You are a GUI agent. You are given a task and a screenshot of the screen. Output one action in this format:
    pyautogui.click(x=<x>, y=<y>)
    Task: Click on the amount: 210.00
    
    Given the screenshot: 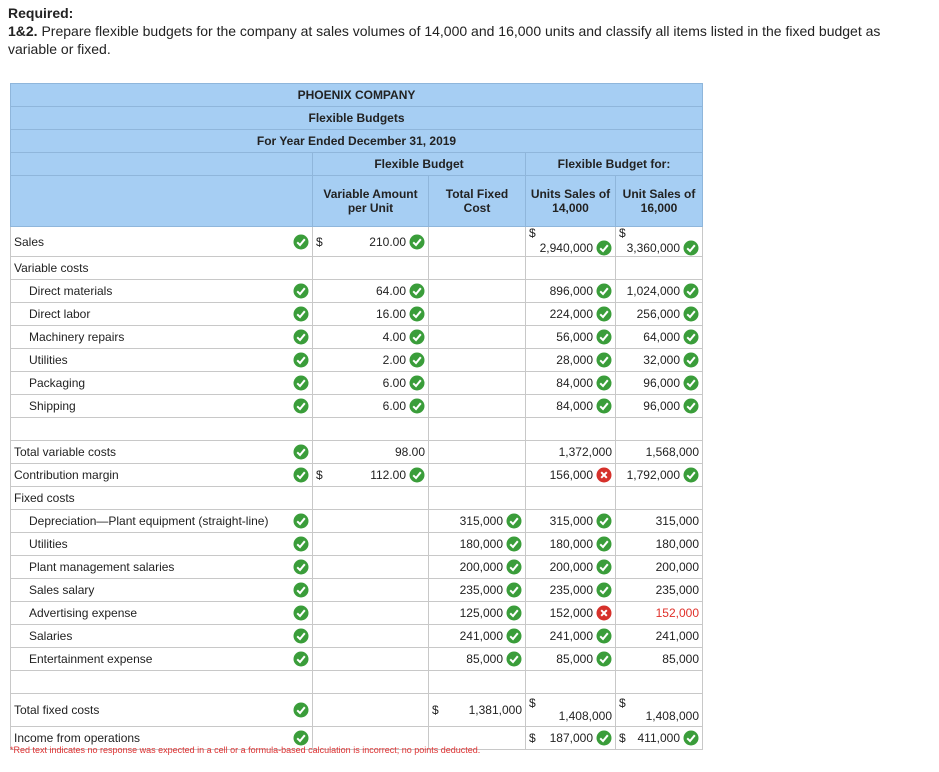 What is the action you would take?
    pyautogui.click(x=387, y=241)
    